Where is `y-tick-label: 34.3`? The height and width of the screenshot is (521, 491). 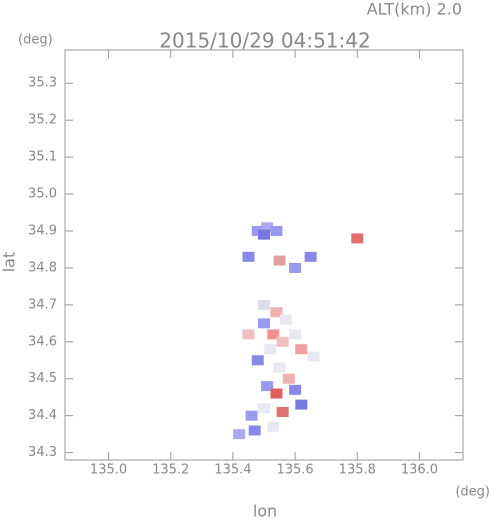
y-tick-label: 34.3 is located at coordinates (42, 452).